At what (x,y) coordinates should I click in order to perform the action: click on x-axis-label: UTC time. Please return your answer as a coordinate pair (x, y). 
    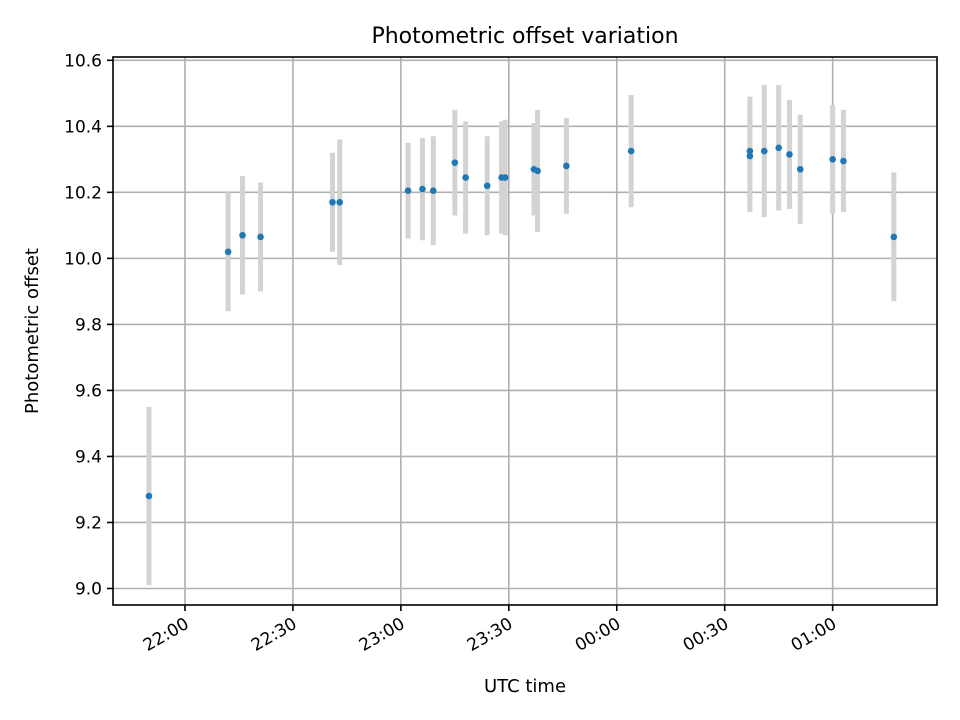
    Looking at the image, I should click on (525, 686).